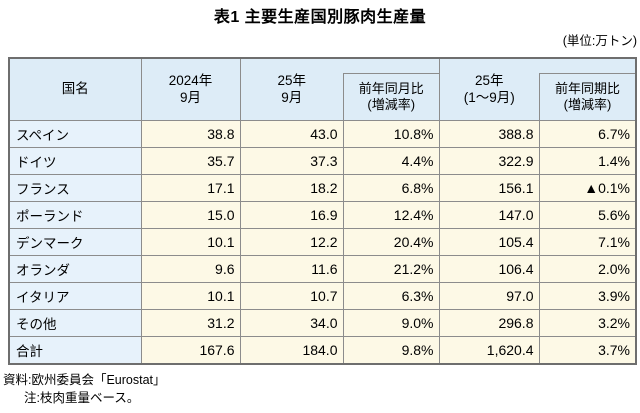 The image size is (640, 413). I want to click on value-cell: 16.9, so click(291, 215).